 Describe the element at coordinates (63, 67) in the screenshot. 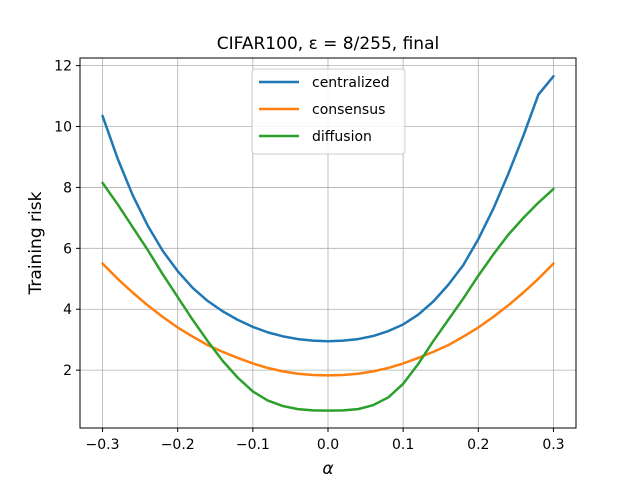

I see `y-tick-label: 12` at that location.